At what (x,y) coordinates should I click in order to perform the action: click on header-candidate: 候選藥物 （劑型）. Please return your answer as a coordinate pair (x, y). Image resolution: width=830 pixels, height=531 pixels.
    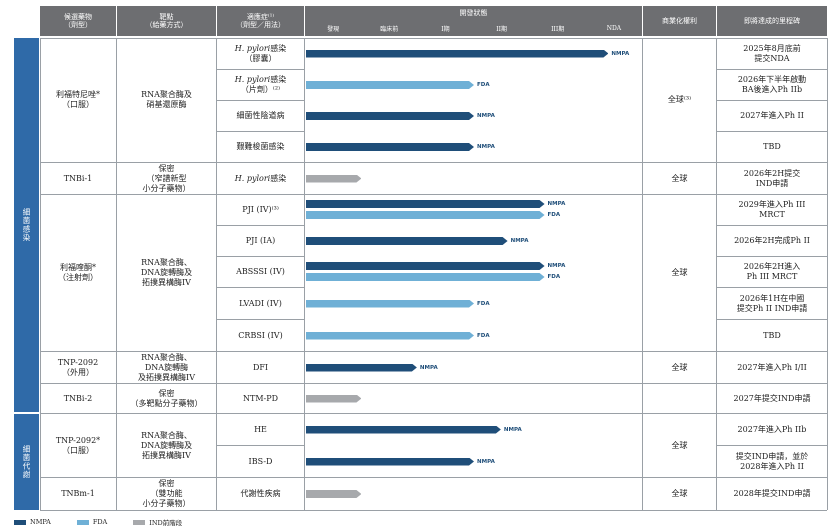
    Looking at the image, I should click on (78, 21).